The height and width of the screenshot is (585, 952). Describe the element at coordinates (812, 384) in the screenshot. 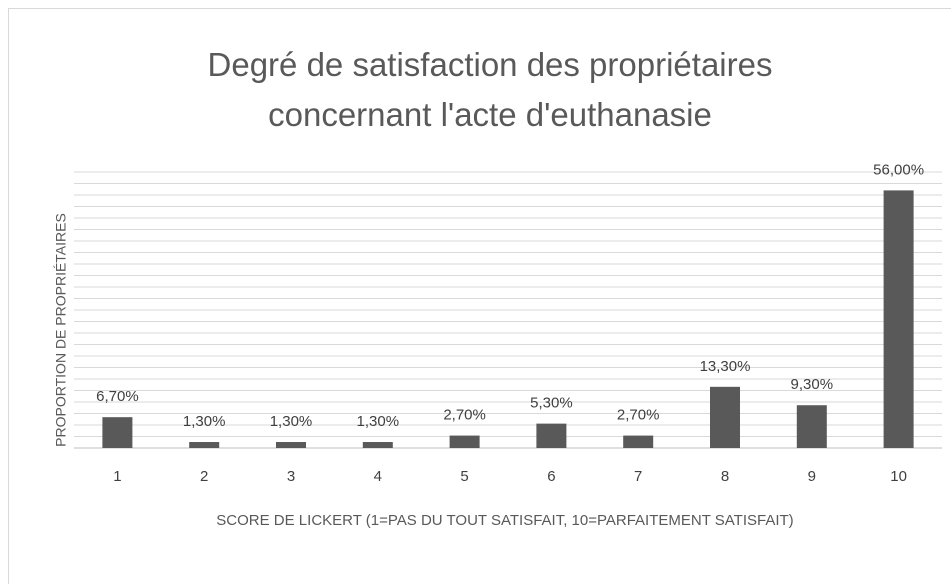

I see `data-label: 9,30%` at that location.